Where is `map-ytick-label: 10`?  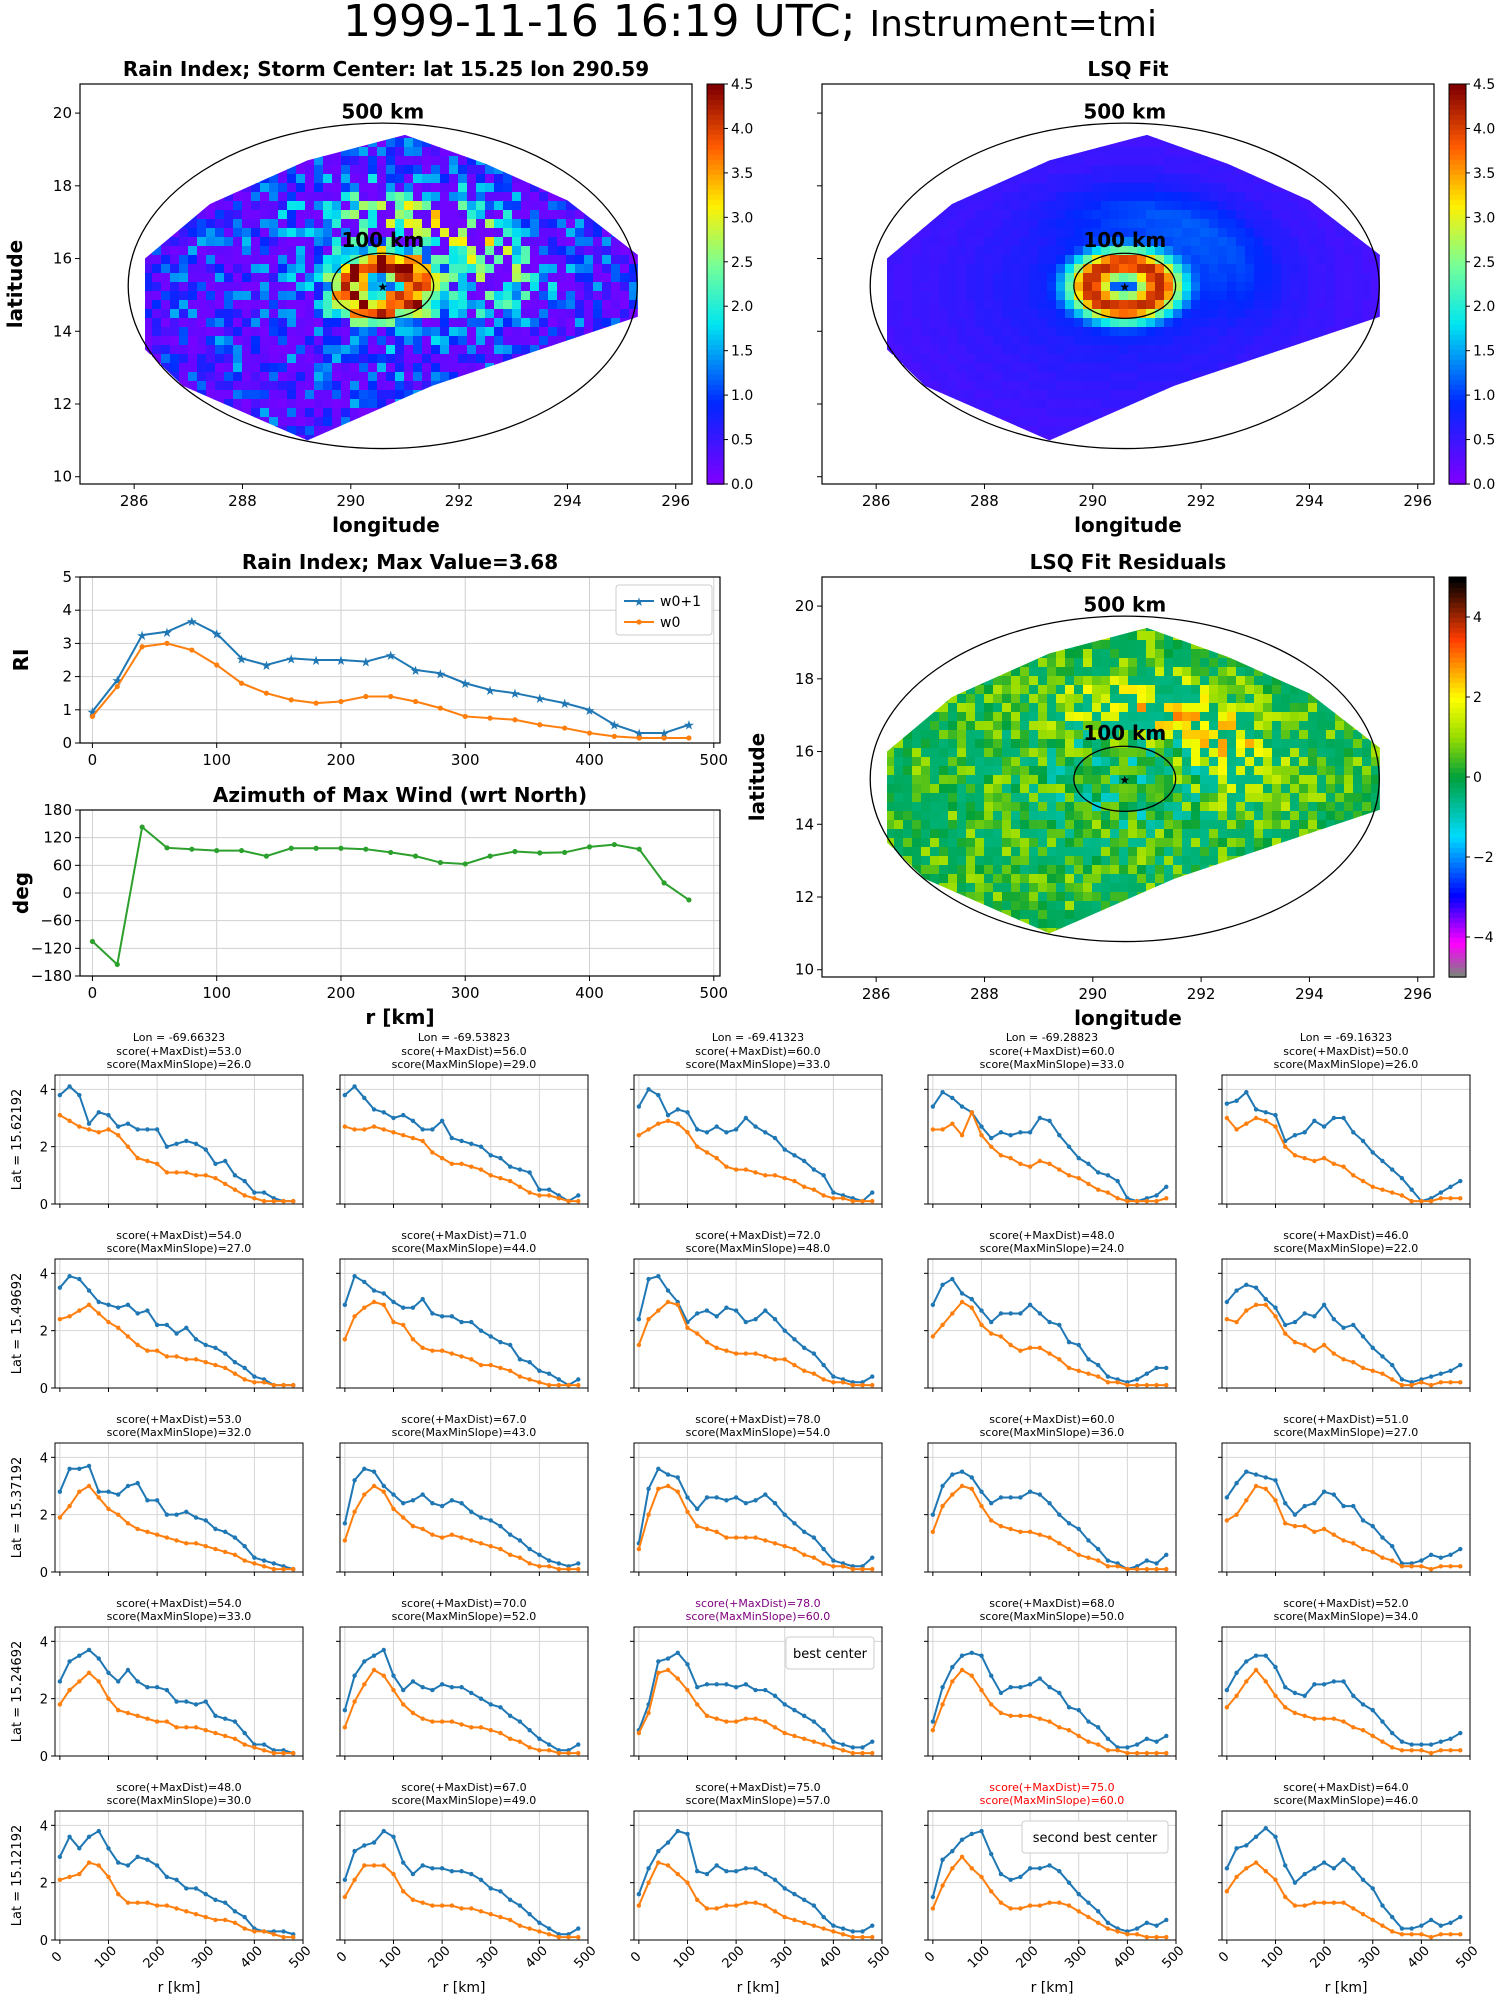
map-ytick-label: 10 is located at coordinates (804, 970).